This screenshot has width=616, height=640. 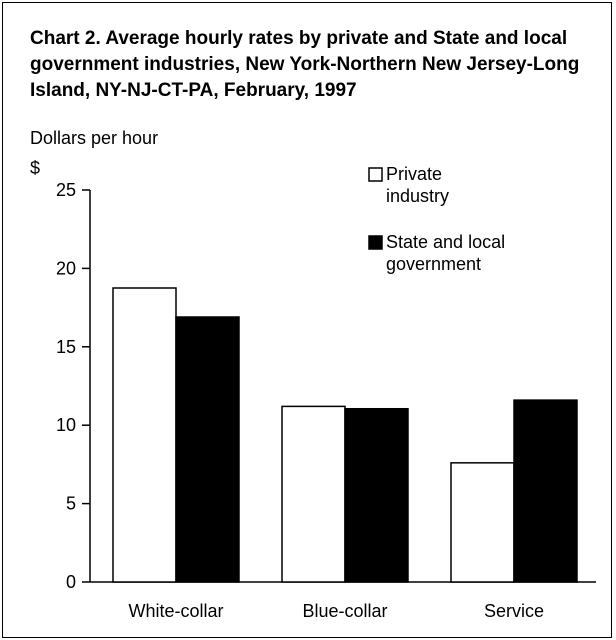 I want to click on x-tick-label: Blue-collar, so click(x=344, y=611).